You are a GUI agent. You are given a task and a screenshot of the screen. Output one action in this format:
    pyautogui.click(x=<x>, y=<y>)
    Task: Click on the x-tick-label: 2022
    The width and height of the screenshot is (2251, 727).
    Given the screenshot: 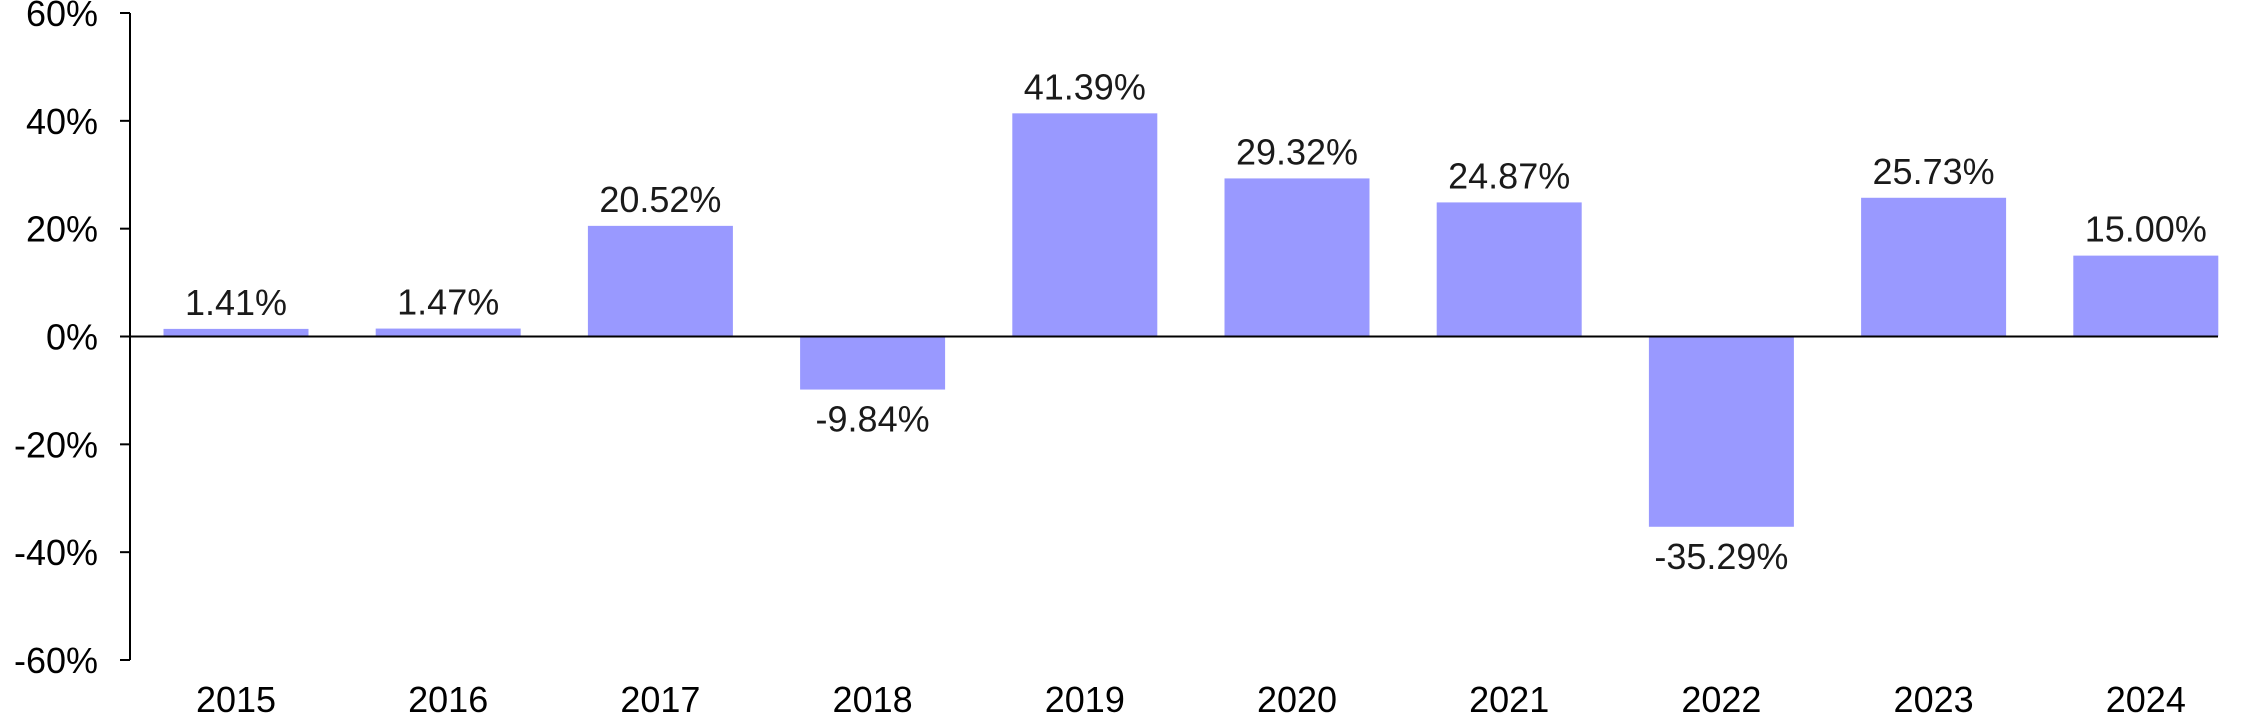 What is the action you would take?
    pyautogui.click(x=1721, y=699)
    